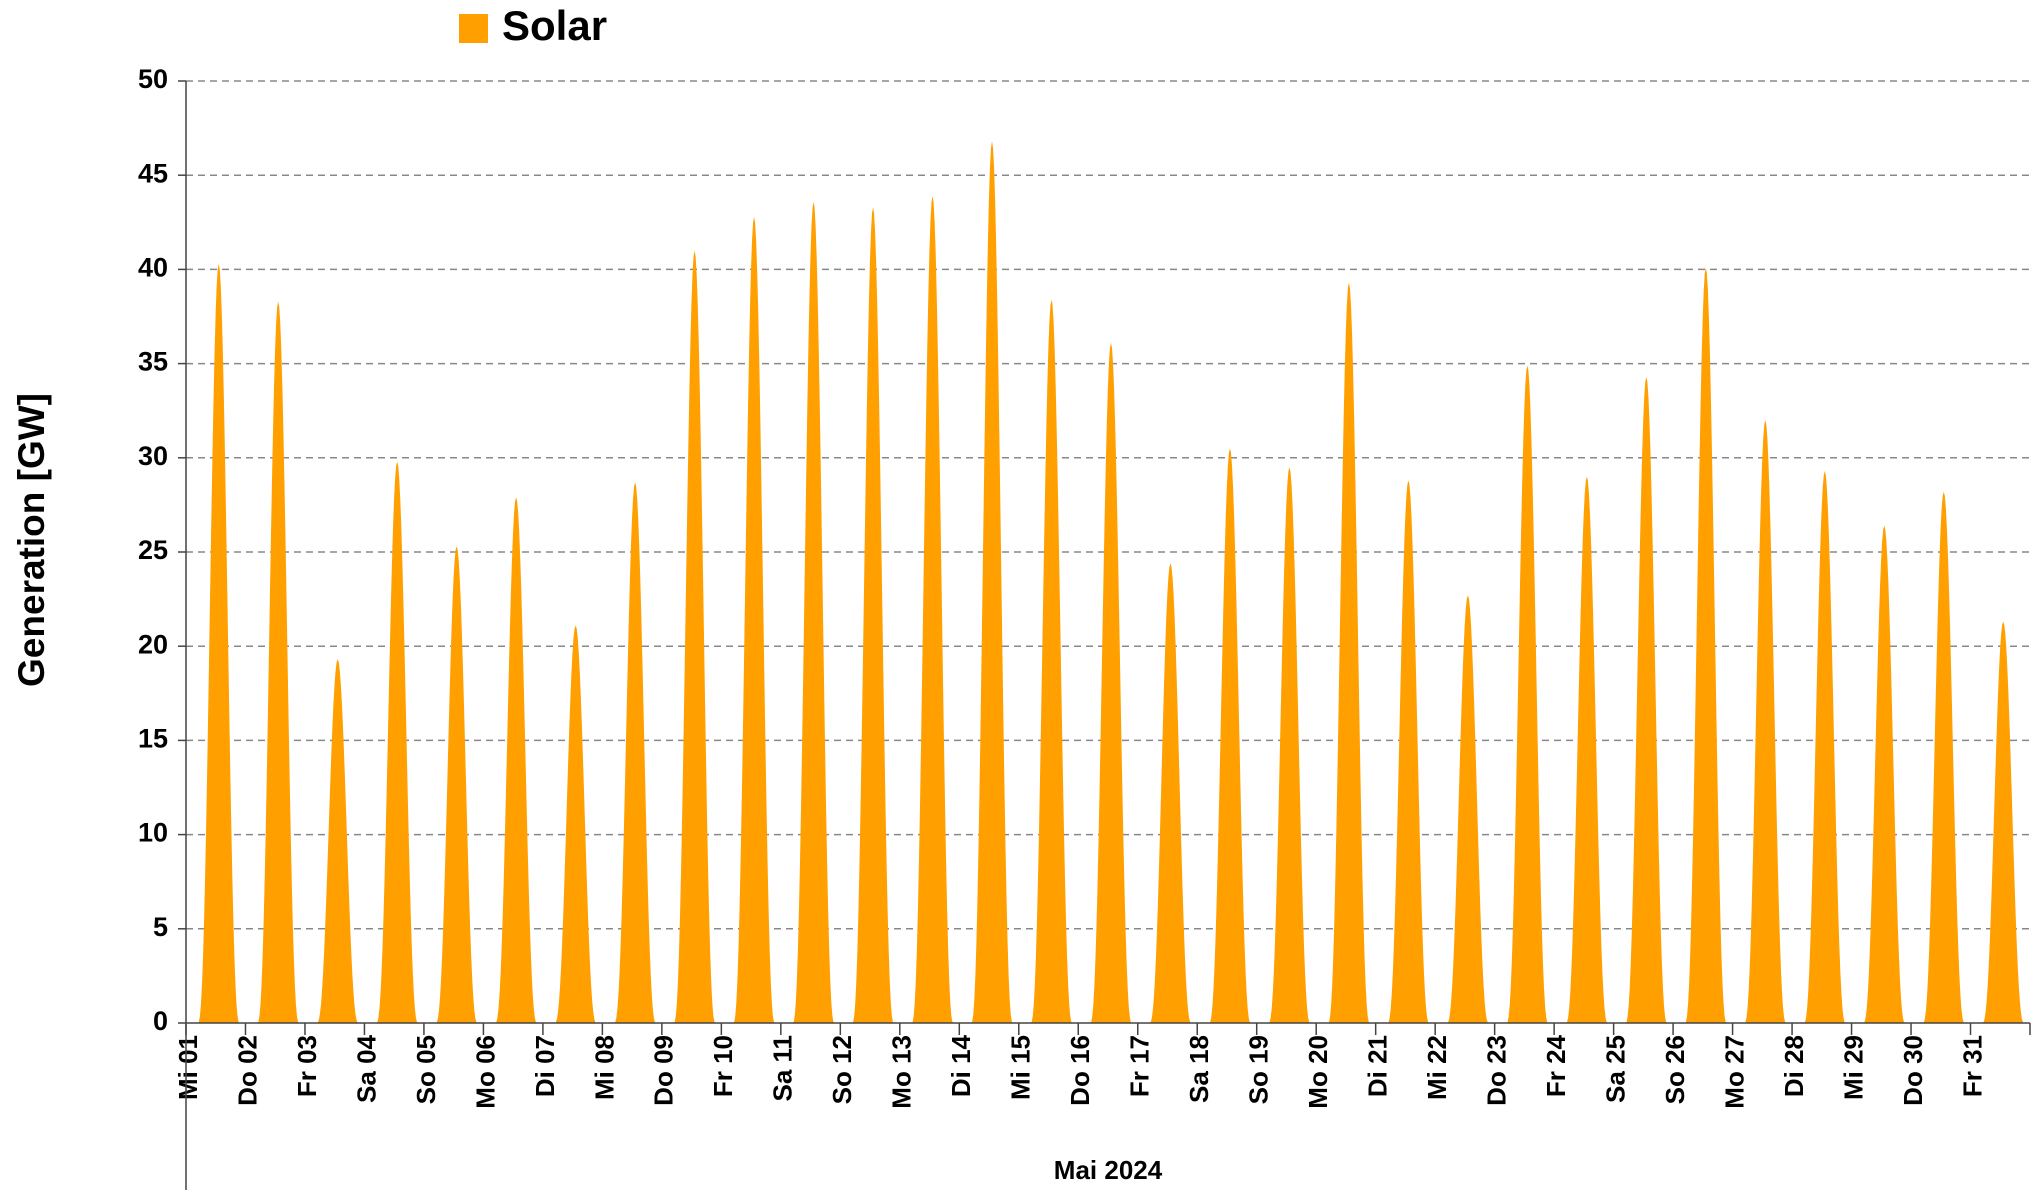  Describe the element at coordinates (554, 25) in the screenshot. I see `legend-label: Solar` at that location.